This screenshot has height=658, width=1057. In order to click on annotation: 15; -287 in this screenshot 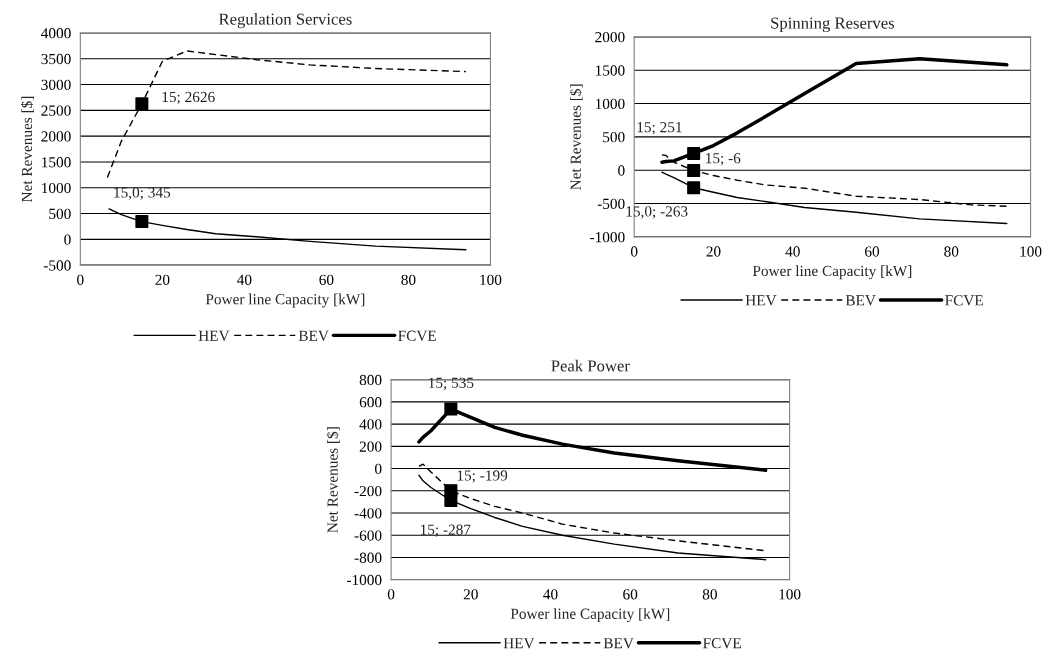, I will do `click(445, 531)`.